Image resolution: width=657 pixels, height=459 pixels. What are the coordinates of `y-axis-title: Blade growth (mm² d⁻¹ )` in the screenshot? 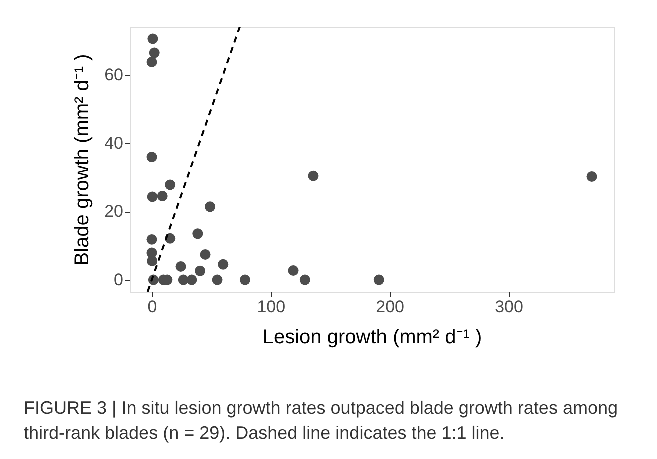 It's located at (83, 160).